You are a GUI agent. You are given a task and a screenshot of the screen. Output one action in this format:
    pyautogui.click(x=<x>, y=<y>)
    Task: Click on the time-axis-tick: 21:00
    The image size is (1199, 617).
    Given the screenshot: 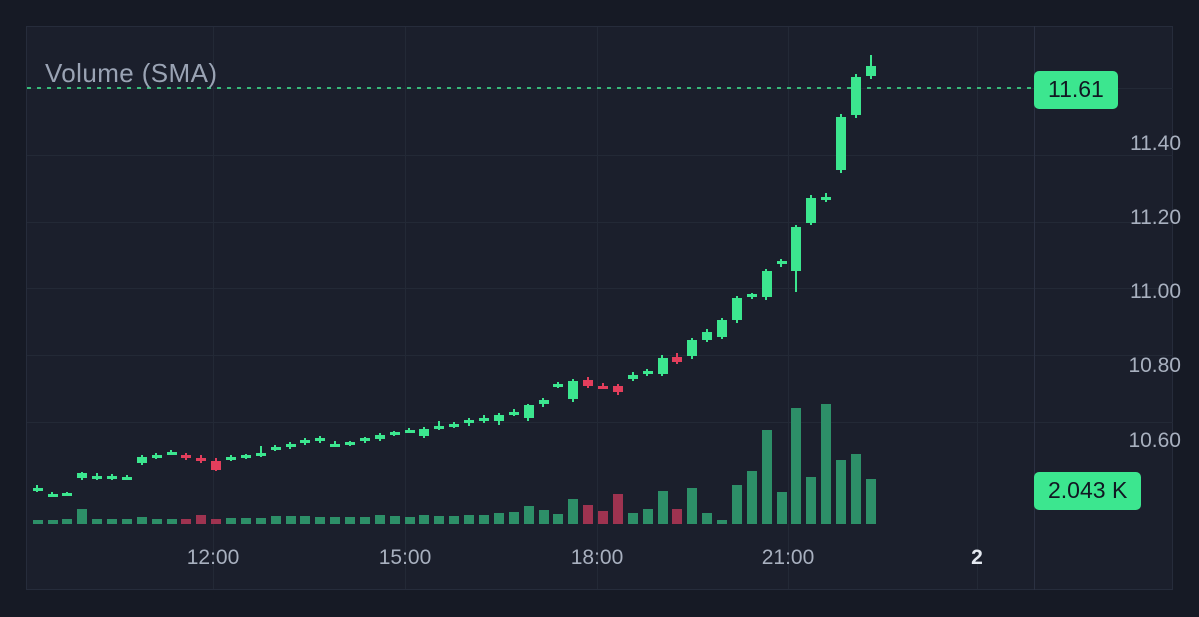 What is the action you would take?
    pyautogui.click(x=788, y=557)
    